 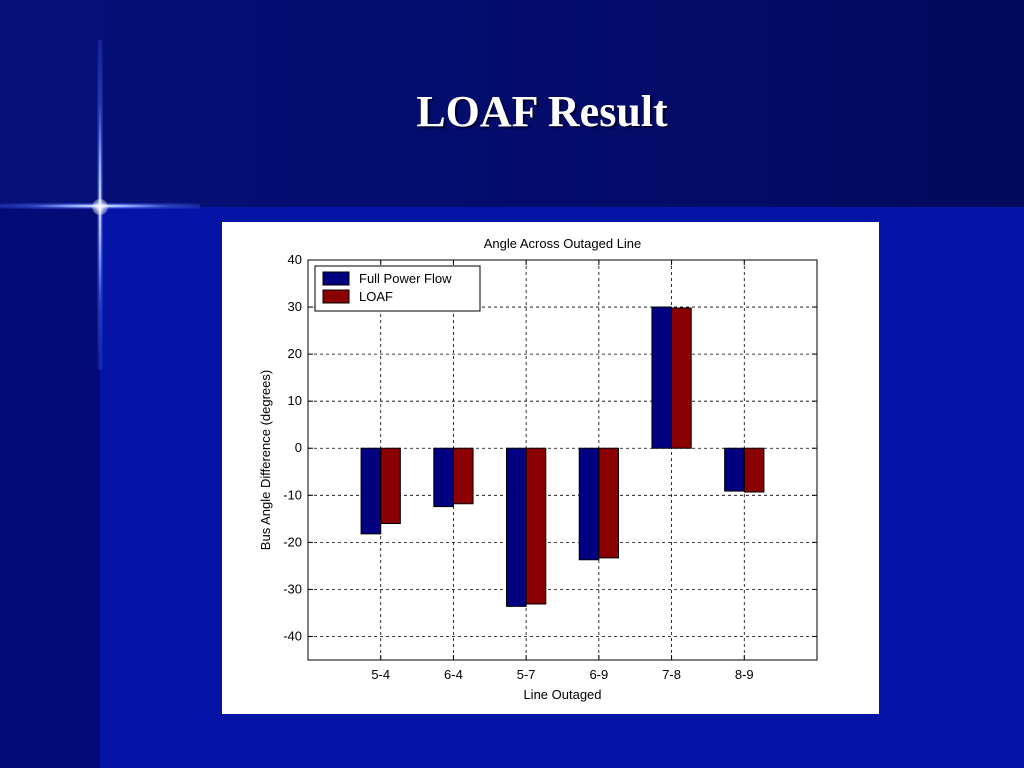 I want to click on slide-left-strip, so click(x=50, y=487).